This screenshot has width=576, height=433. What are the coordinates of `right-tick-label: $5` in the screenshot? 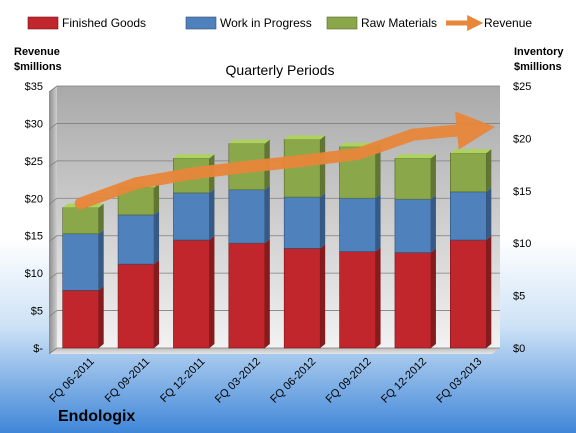 It's located at (519, 297).